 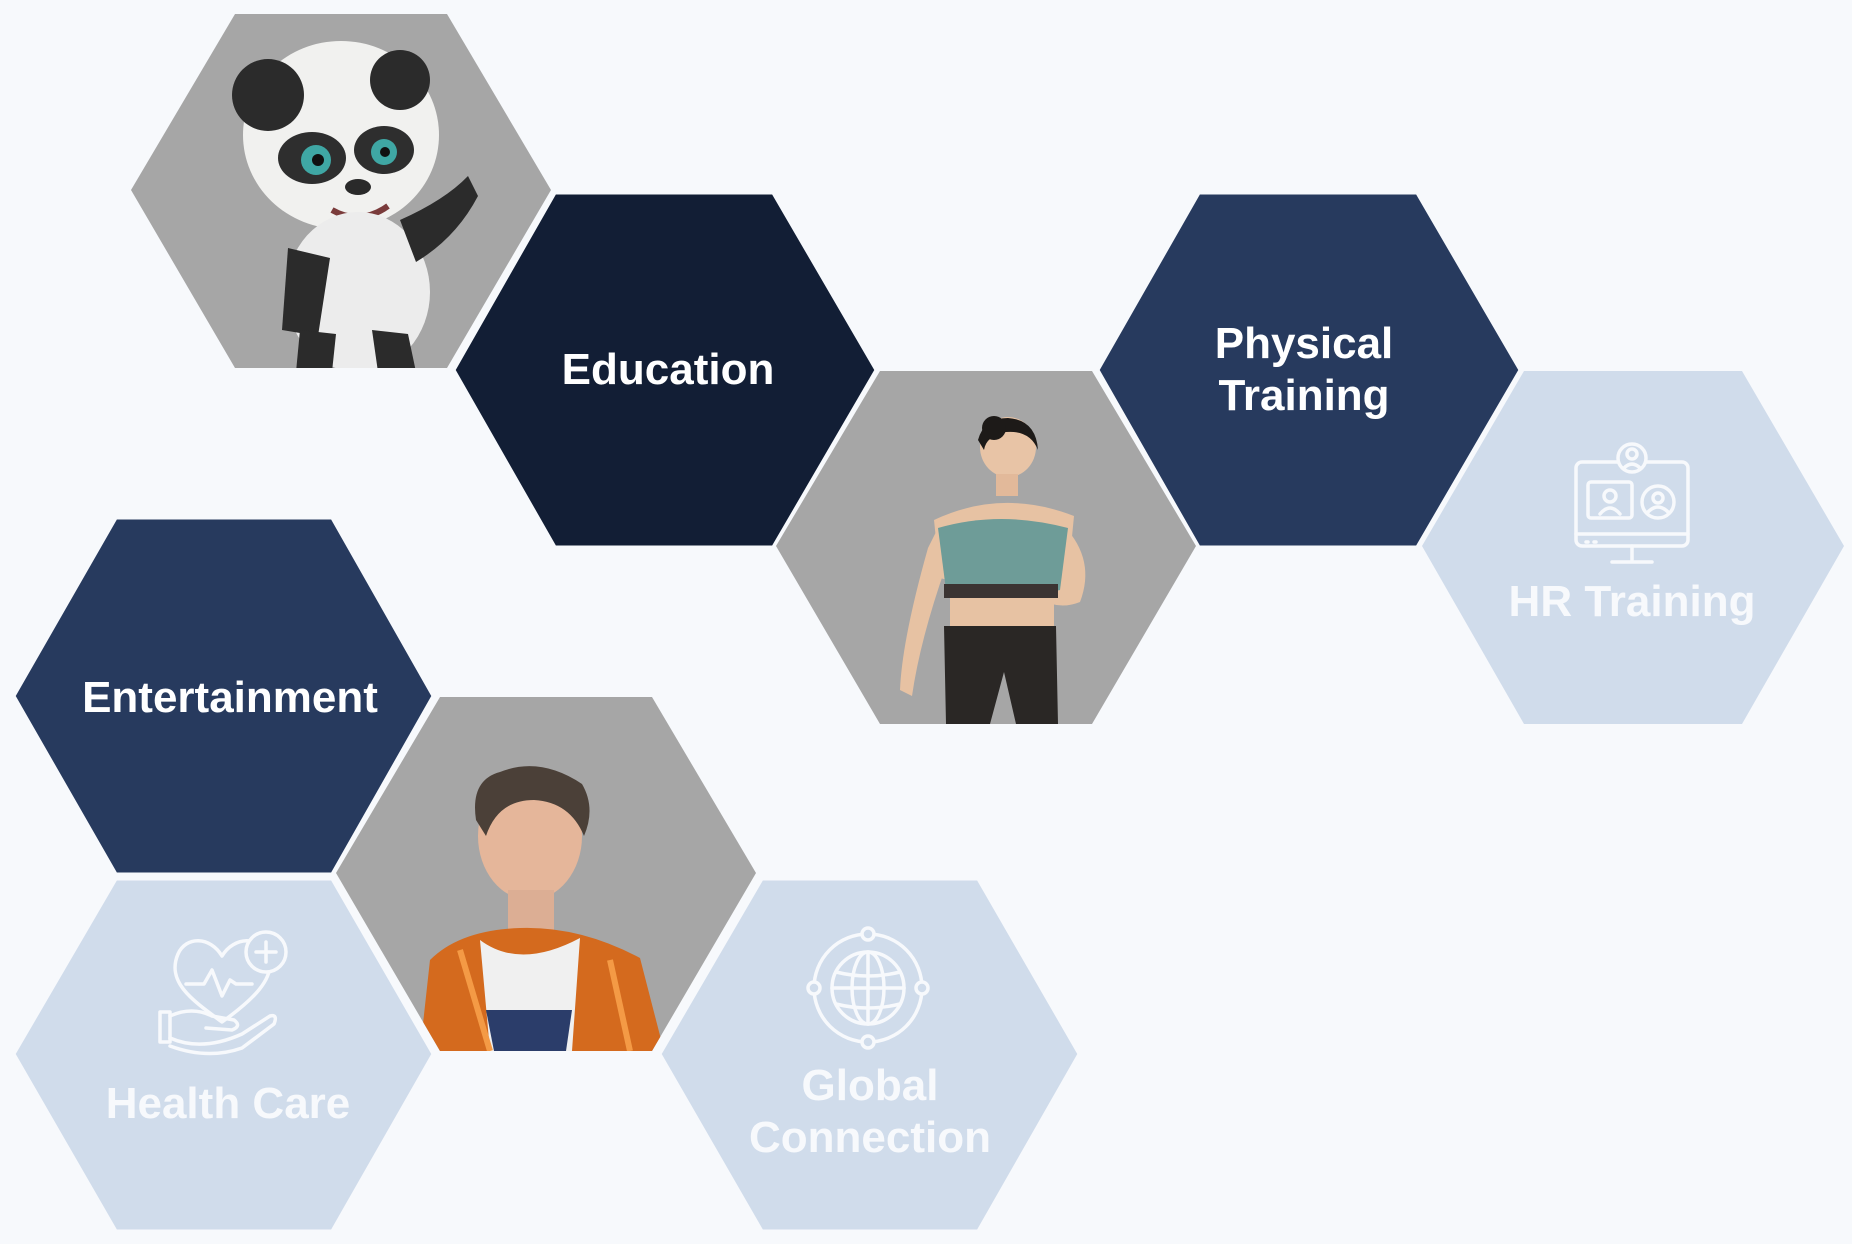 I want to click on education-hexagon, so click(x=665, y=370).